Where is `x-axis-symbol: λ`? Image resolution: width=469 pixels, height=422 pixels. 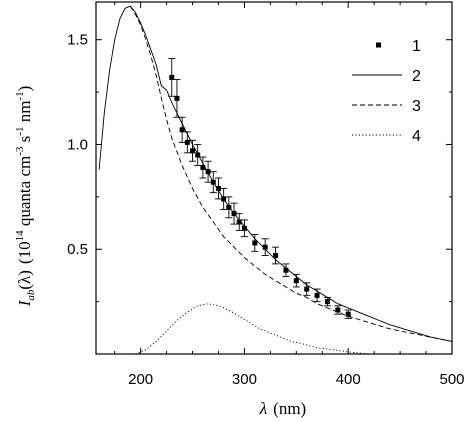
x-axis-symbol: λ is located at coordinates (263, 408).